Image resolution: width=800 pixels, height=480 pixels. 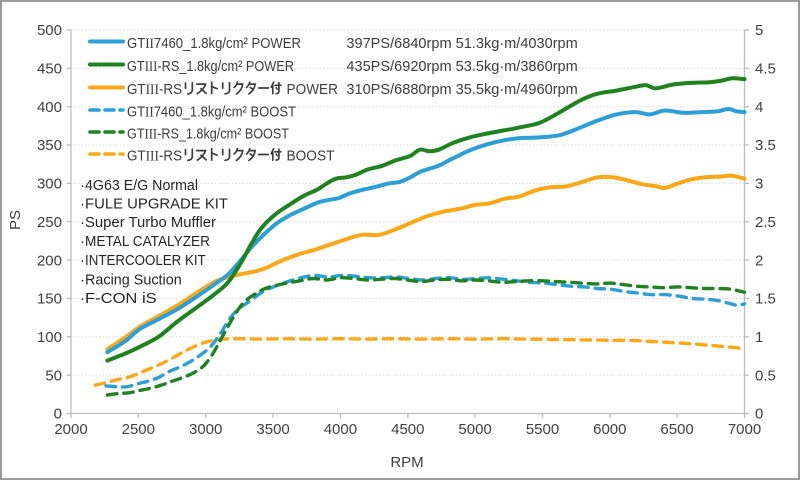 I want to click on svg-text: BOOST, so click(x=311, y=156).